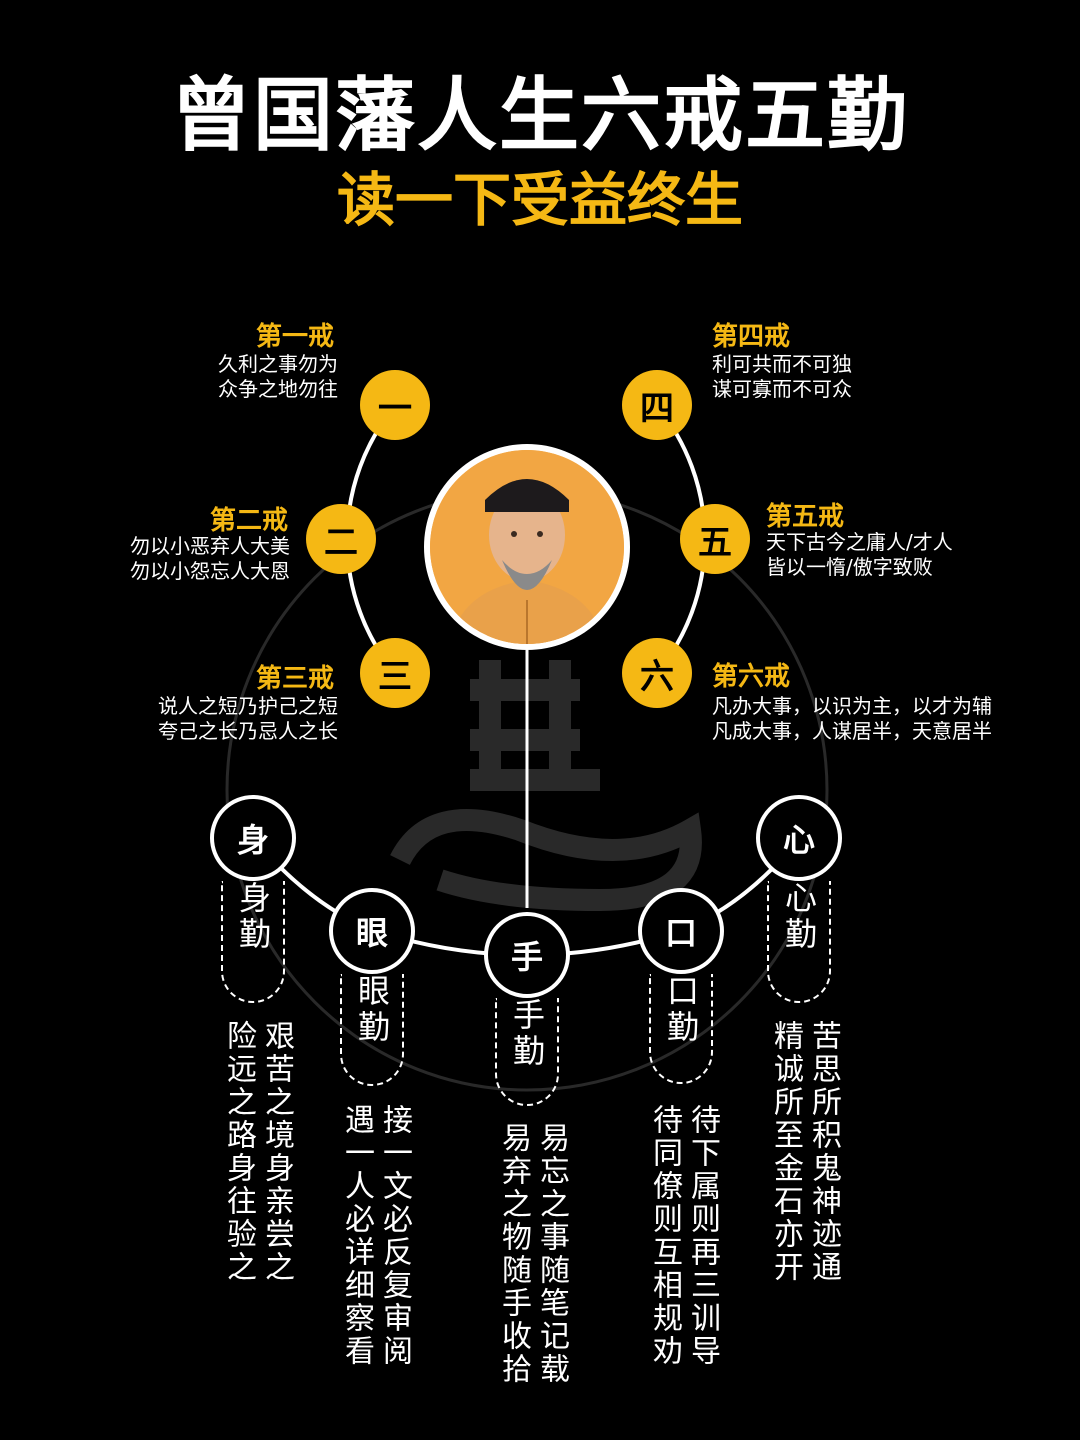  Describe the element at coordinates (294, 679) in the screenshot. I see `jie-title-3: 第三戒` at that location.